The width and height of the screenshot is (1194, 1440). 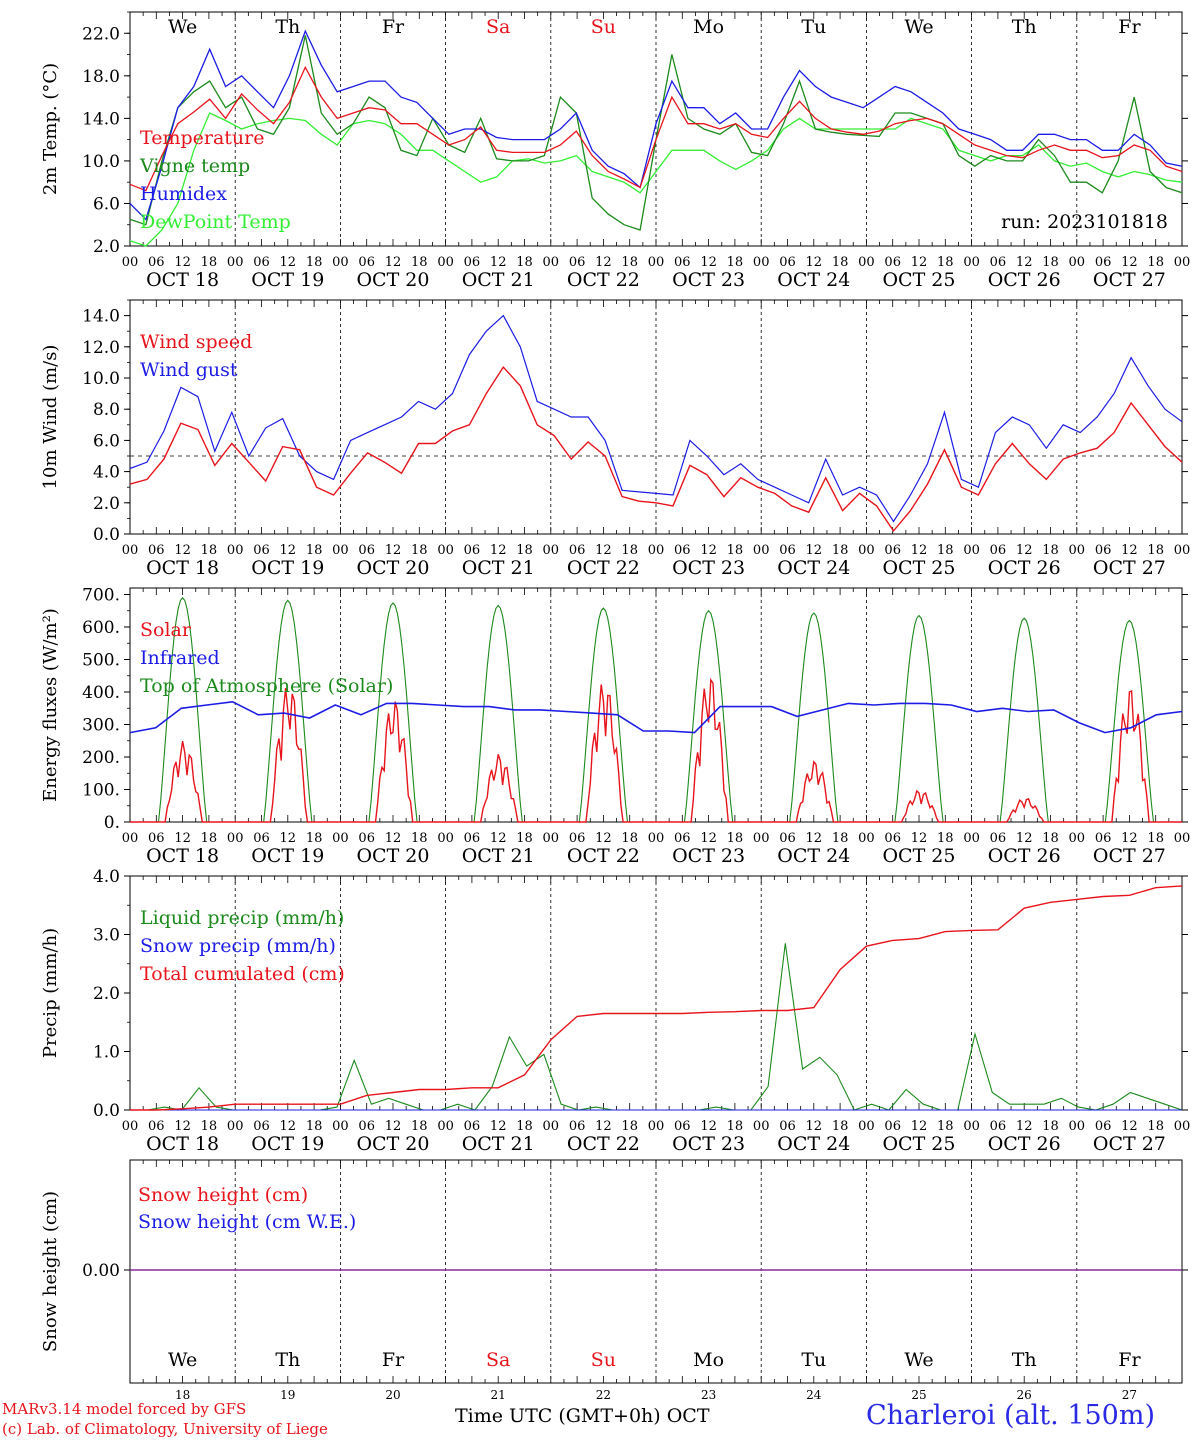 What do you see at coordinates (182, 1360) in the screenshot?
I see `snow-weekday-label: We` at bounding box center [182, 1360].